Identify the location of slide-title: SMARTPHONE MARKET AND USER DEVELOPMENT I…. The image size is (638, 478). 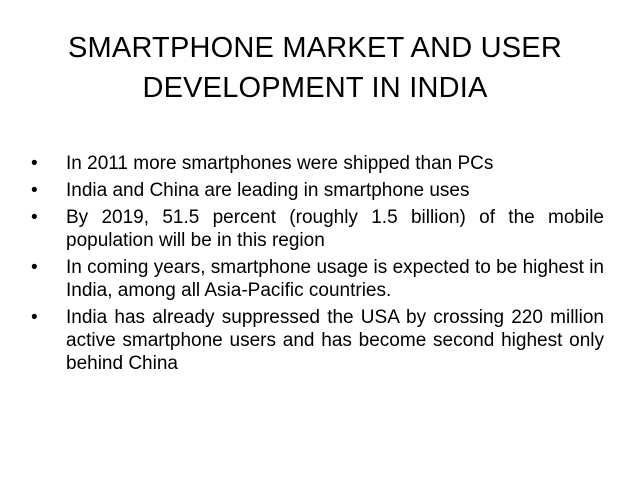
(315, 68).